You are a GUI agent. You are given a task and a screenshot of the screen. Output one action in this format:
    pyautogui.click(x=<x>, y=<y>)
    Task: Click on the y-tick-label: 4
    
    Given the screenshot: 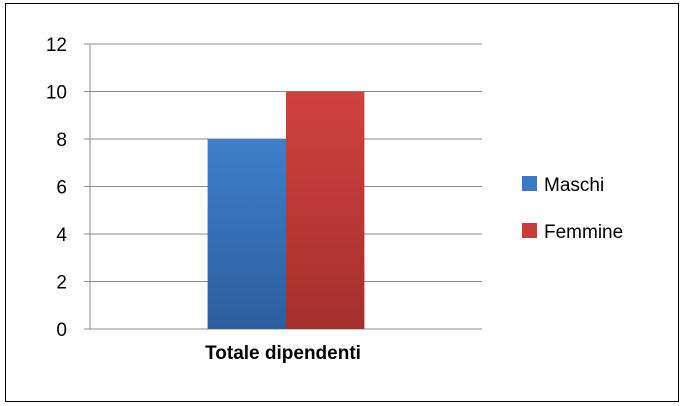 What is the action you would take?
    pyautogui.click(x=61, y=235)
    